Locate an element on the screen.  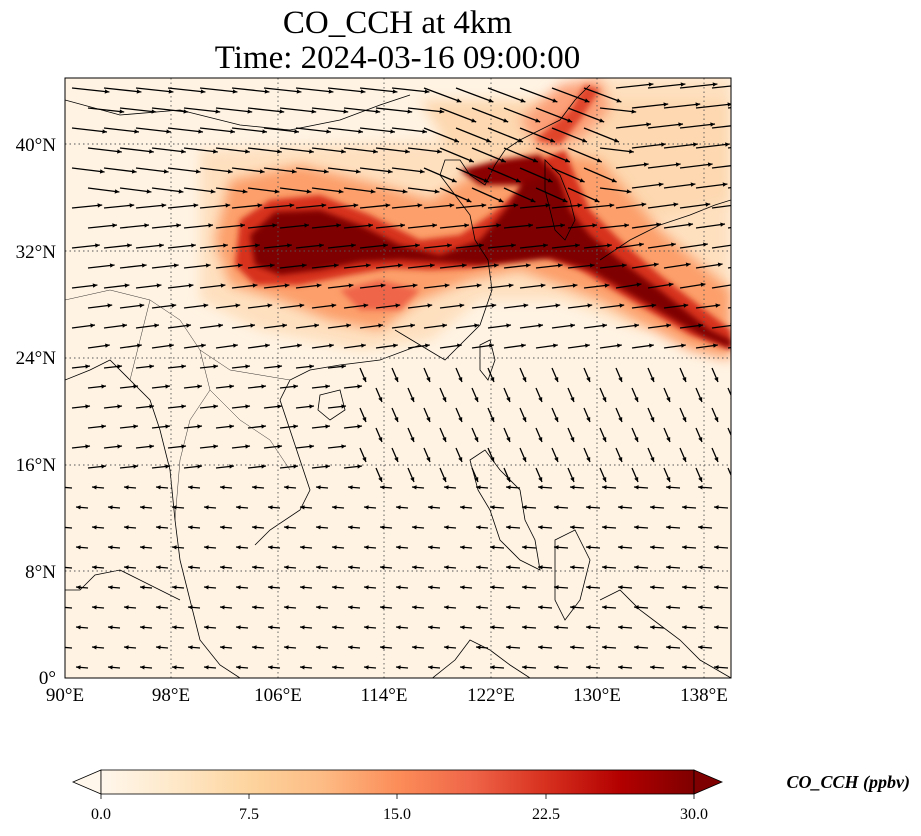
x-tick-label: 90°E is located at coordinates (65, 695).